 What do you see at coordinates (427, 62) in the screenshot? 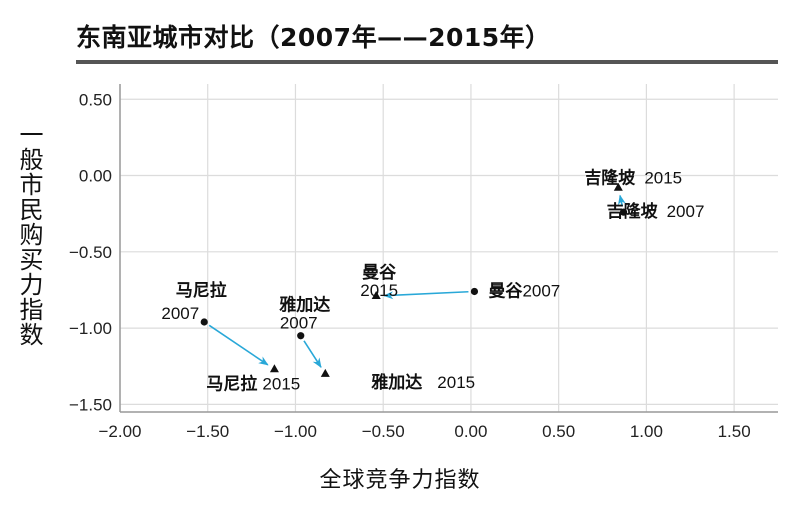
I see `title-rule` at bounding box center [427, 62].